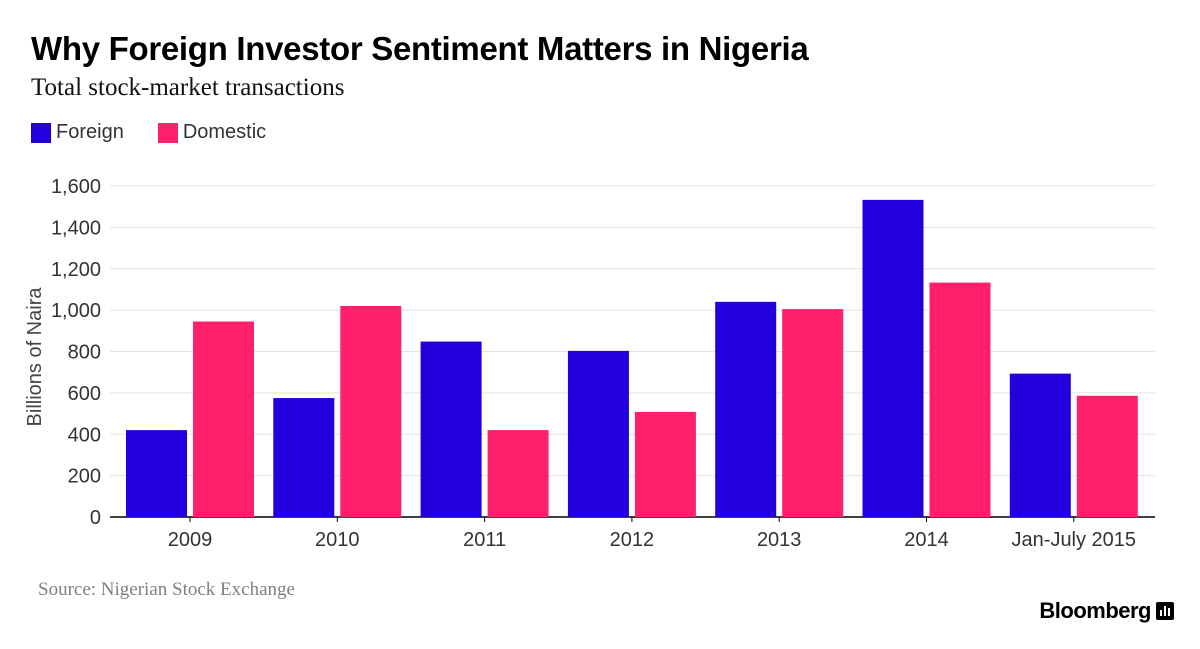 The image size is (1200, 649). What do you see at coordinates (779, 540) in the screenshot?
I see `x-tick-label: 2013` at bounding box center [779, 540].